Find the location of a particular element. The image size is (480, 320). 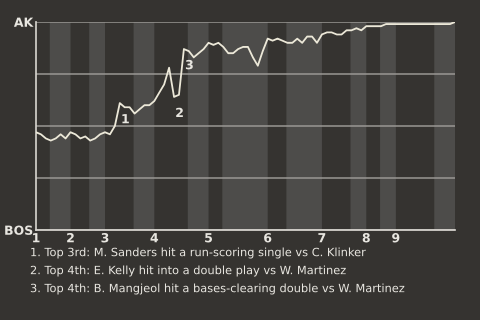

text: 1. Top 3rd: M. Sanders hit a run-scoring single vs C. Klinker is located at coordinates (198, 253).